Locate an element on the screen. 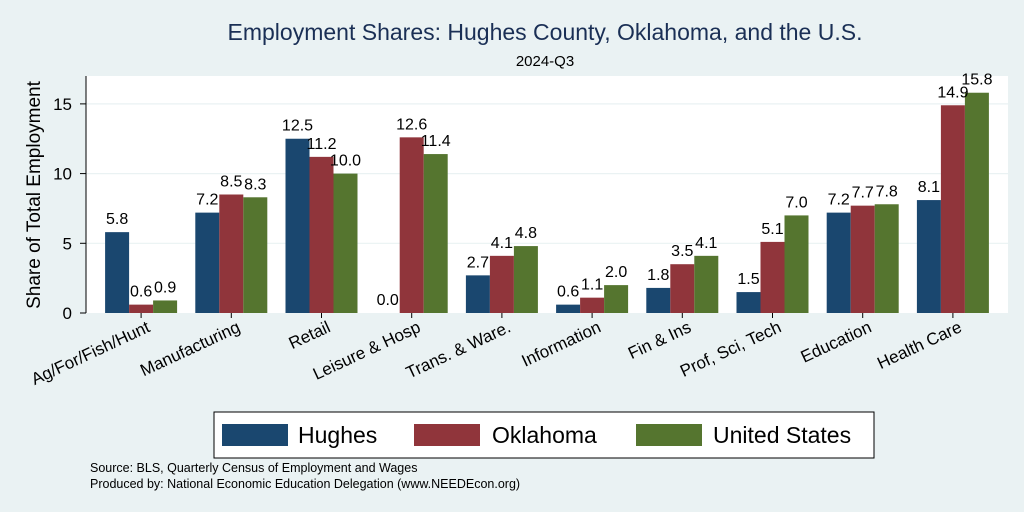 Image resolution: width=1024 pixels, height=512 pixels. chart-subtitle: 2024-Q3 is located at coordinates (545, 61).